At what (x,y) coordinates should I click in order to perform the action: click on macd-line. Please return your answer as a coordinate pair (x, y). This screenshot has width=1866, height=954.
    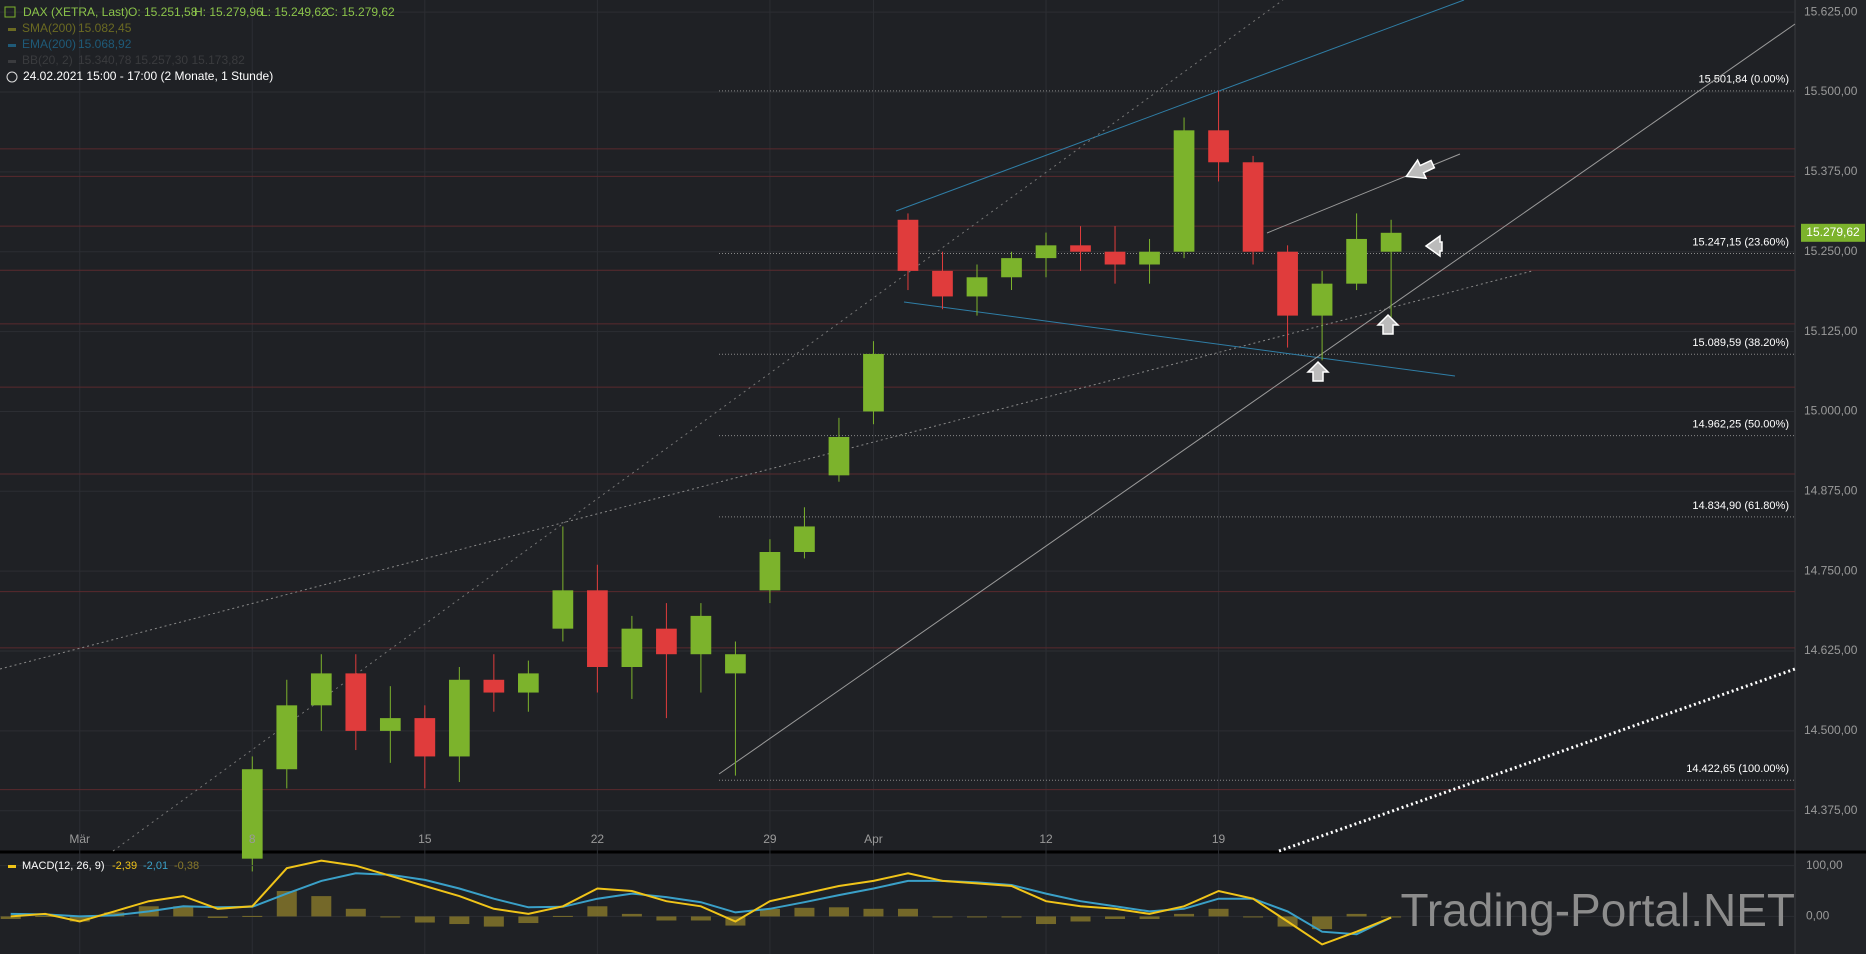
    Looking at the image, I should click on (701, 902).